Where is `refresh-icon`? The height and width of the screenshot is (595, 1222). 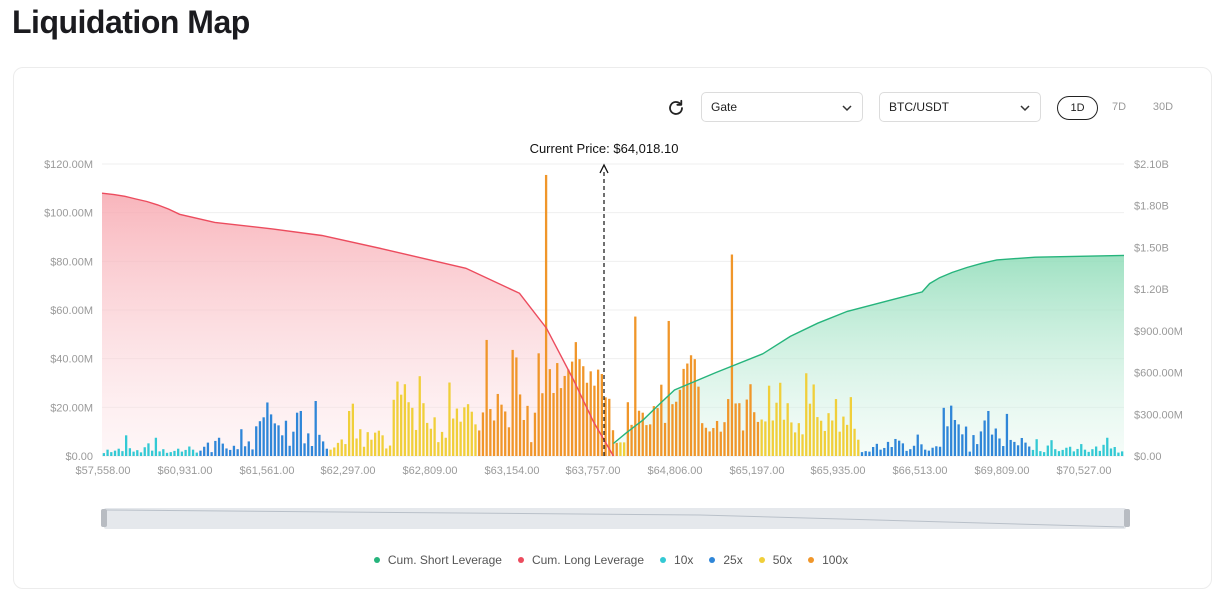
refresh-icon is located at coordinates (676, 108).